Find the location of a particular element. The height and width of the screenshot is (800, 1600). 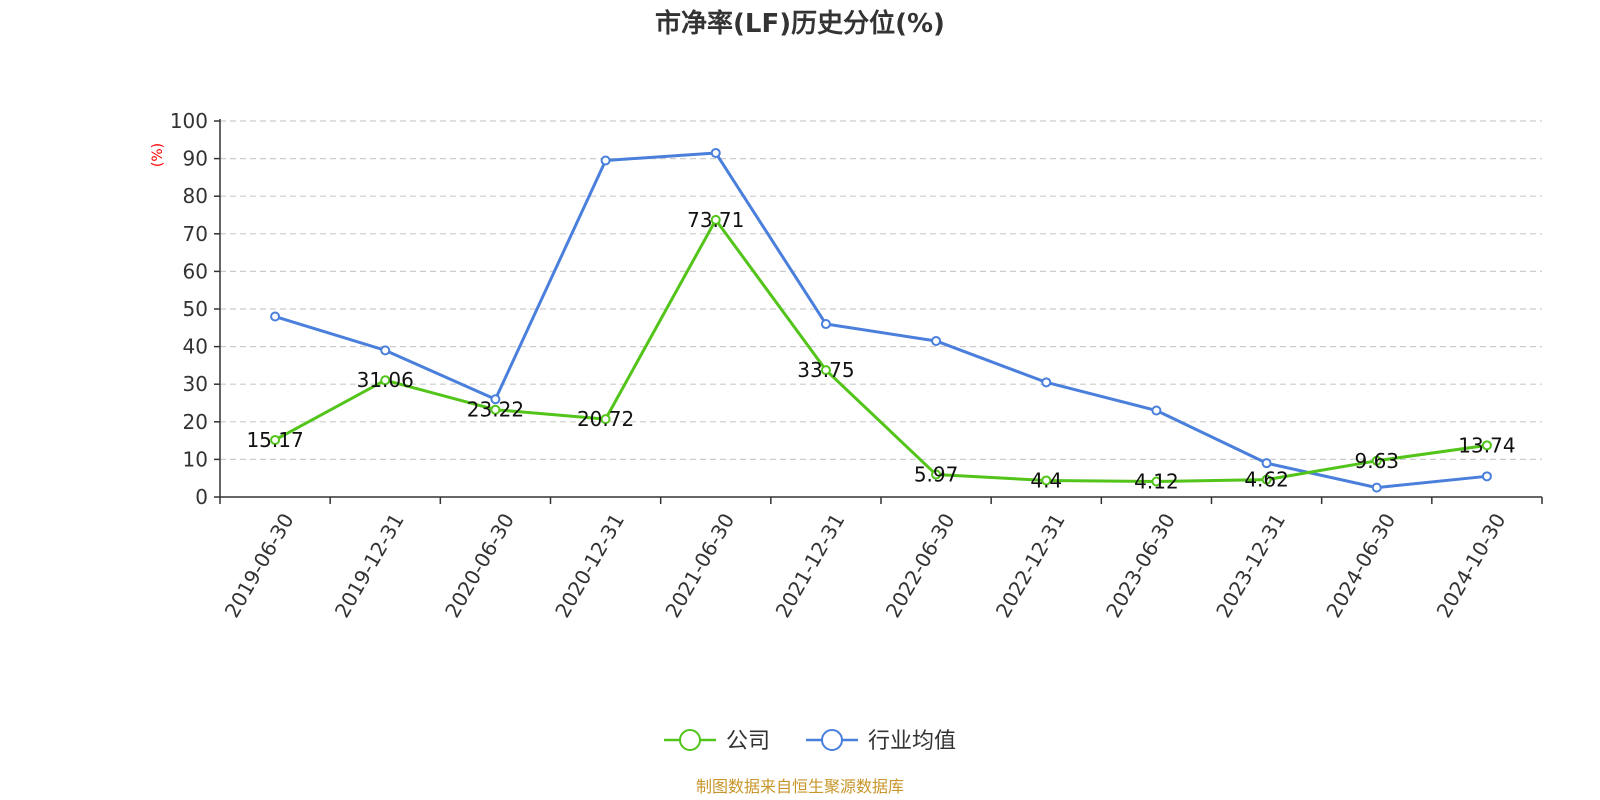

y-tick-label: 10 is located at coordinates (195, 459).